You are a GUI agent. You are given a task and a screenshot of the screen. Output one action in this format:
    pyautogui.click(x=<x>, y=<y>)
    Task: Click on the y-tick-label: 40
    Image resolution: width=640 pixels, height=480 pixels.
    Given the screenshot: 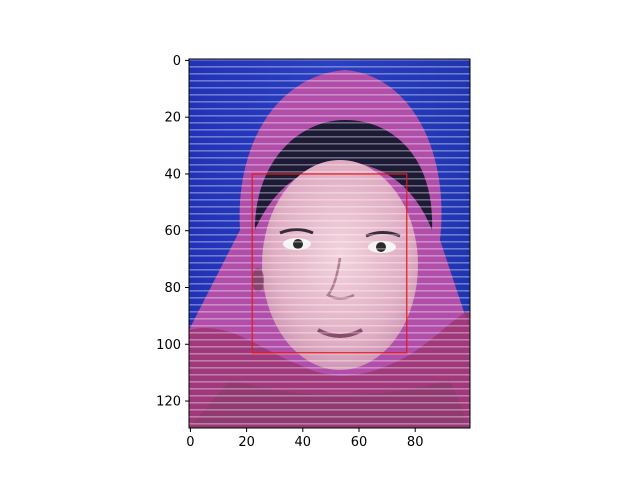 What is the action you would take?
    pyautogui.click(x=172, y=174)
    